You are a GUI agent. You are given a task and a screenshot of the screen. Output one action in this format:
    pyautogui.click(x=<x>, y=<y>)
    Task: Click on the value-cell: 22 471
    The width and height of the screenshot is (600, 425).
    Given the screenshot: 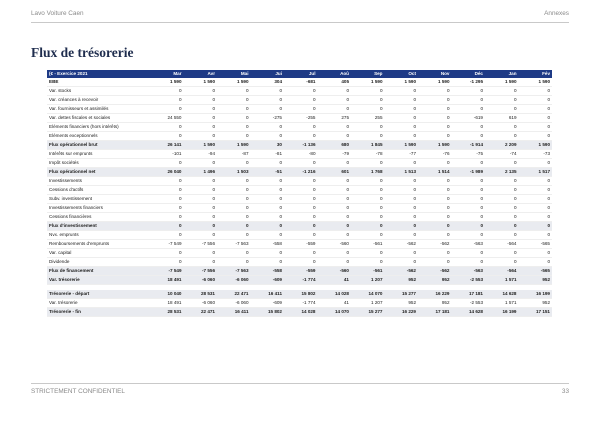 What is the action you would take?
    pyautogui.click(x=200, y=312)
    